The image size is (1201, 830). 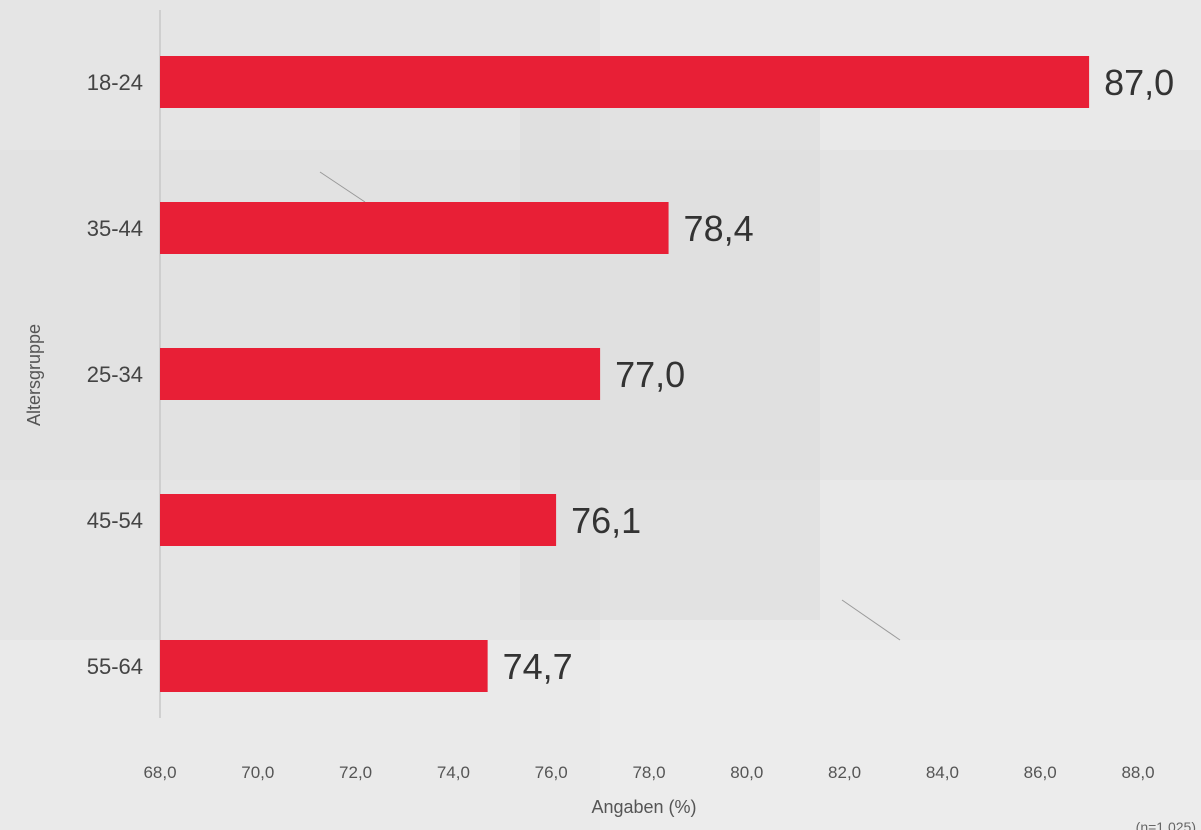 I want to click on x-tick-label: 80,0, so click(x=746, y=772).